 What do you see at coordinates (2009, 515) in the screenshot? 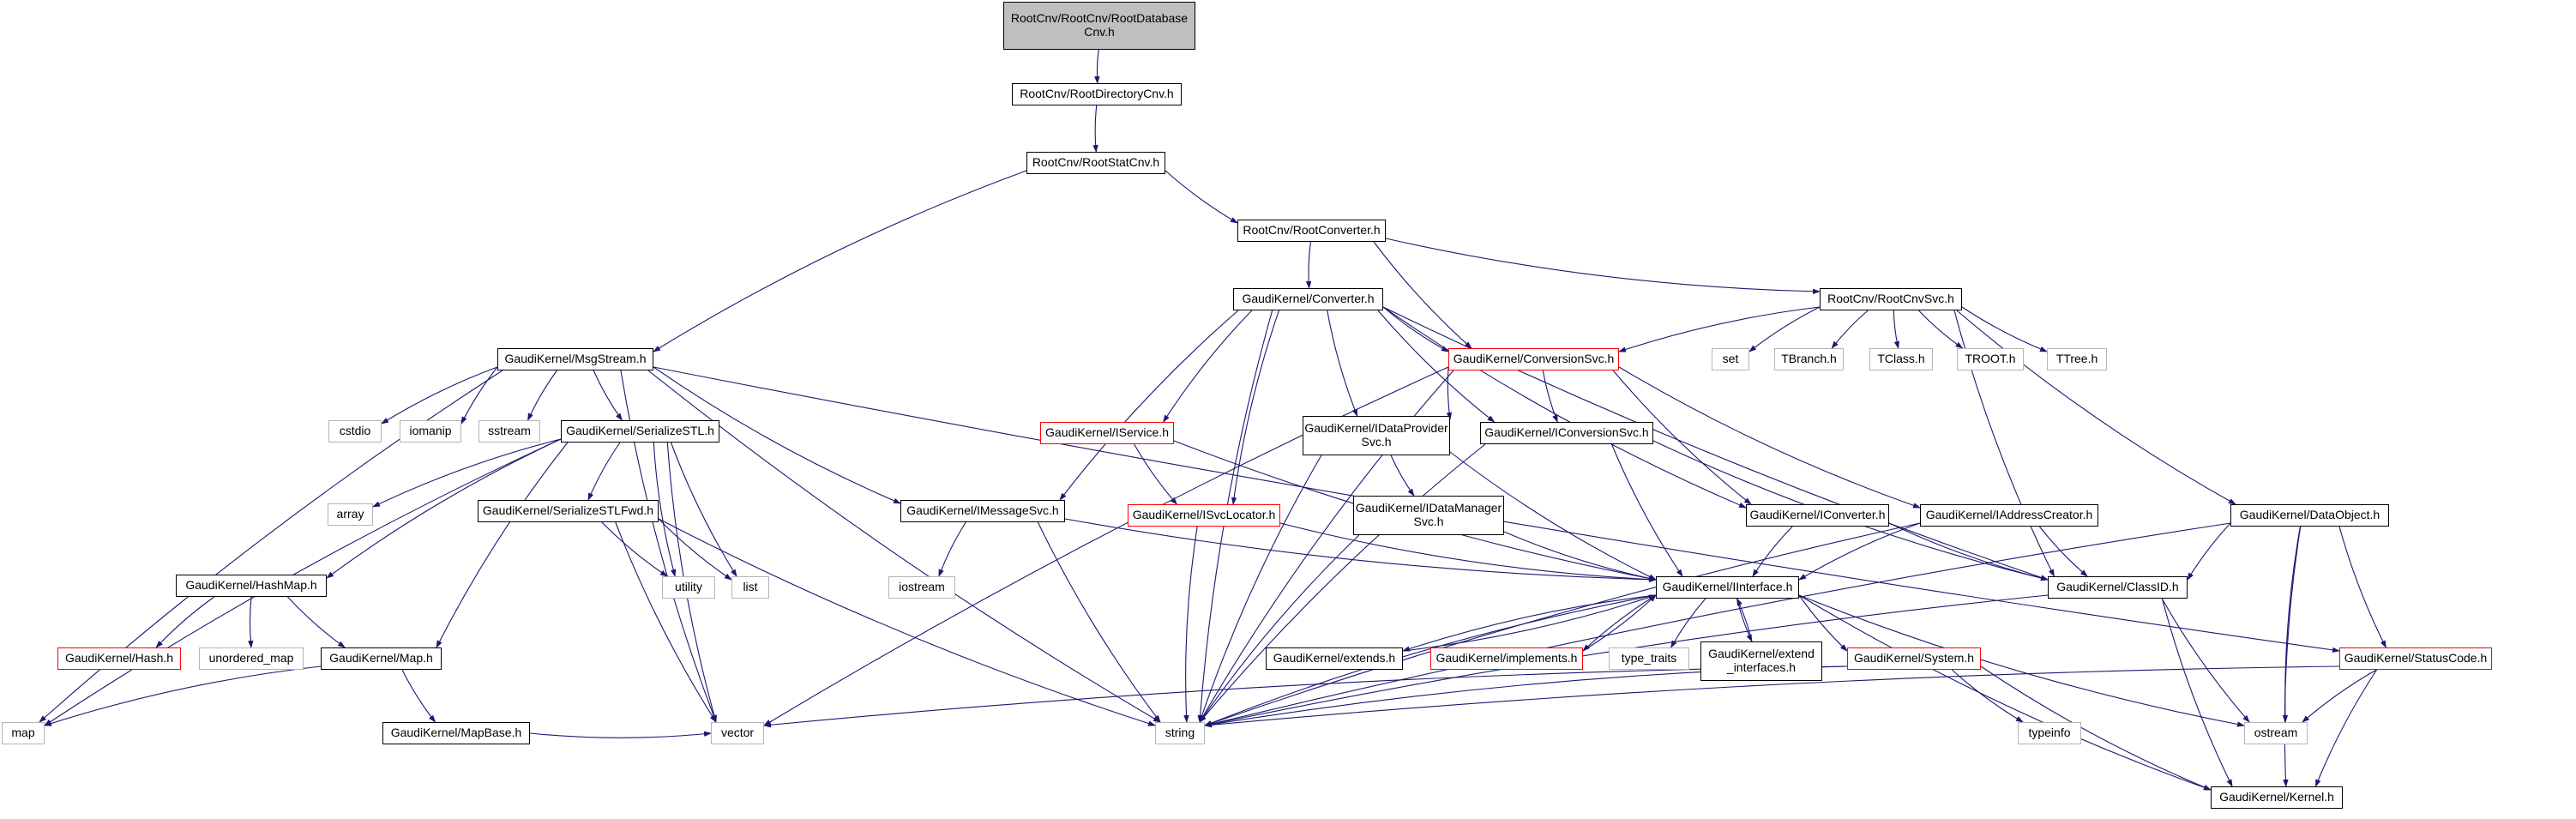
I see `graph-node-iaddresscreator: GaudiKernel/IAddressCreator.h` at bounding box center [2009, 515].